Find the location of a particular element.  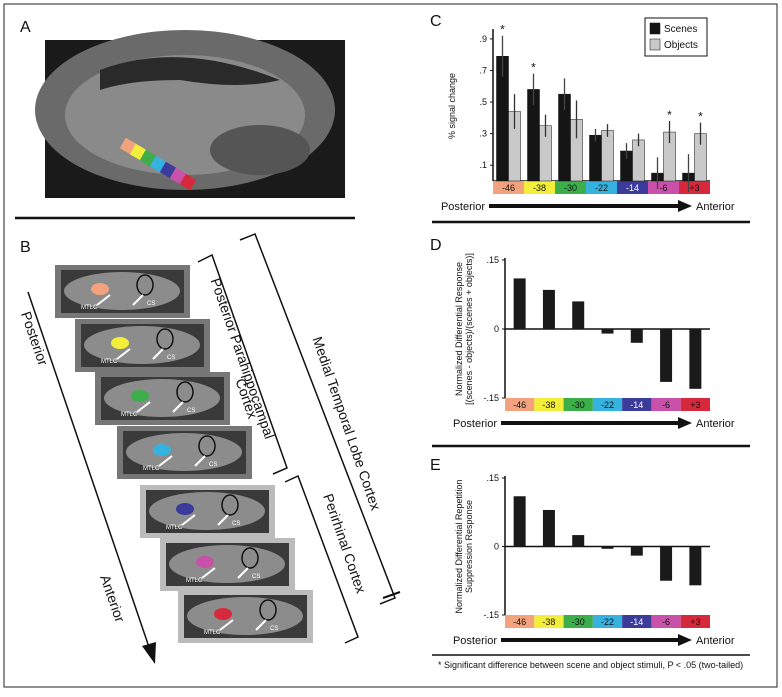

axis-start-label: Posterior is located at coordinates (475, 424).